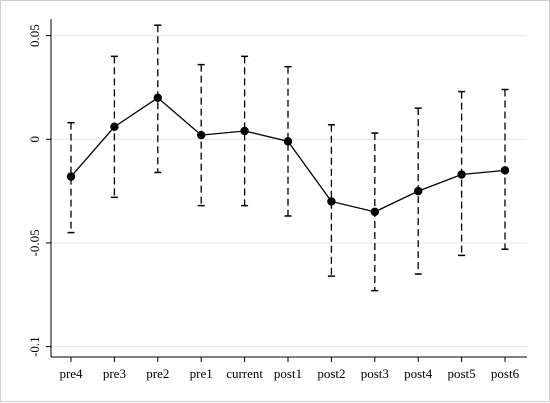  Describe the element at coordinates (462, 373) in the screenshot. I see `x-tick-label: post5` at that location.